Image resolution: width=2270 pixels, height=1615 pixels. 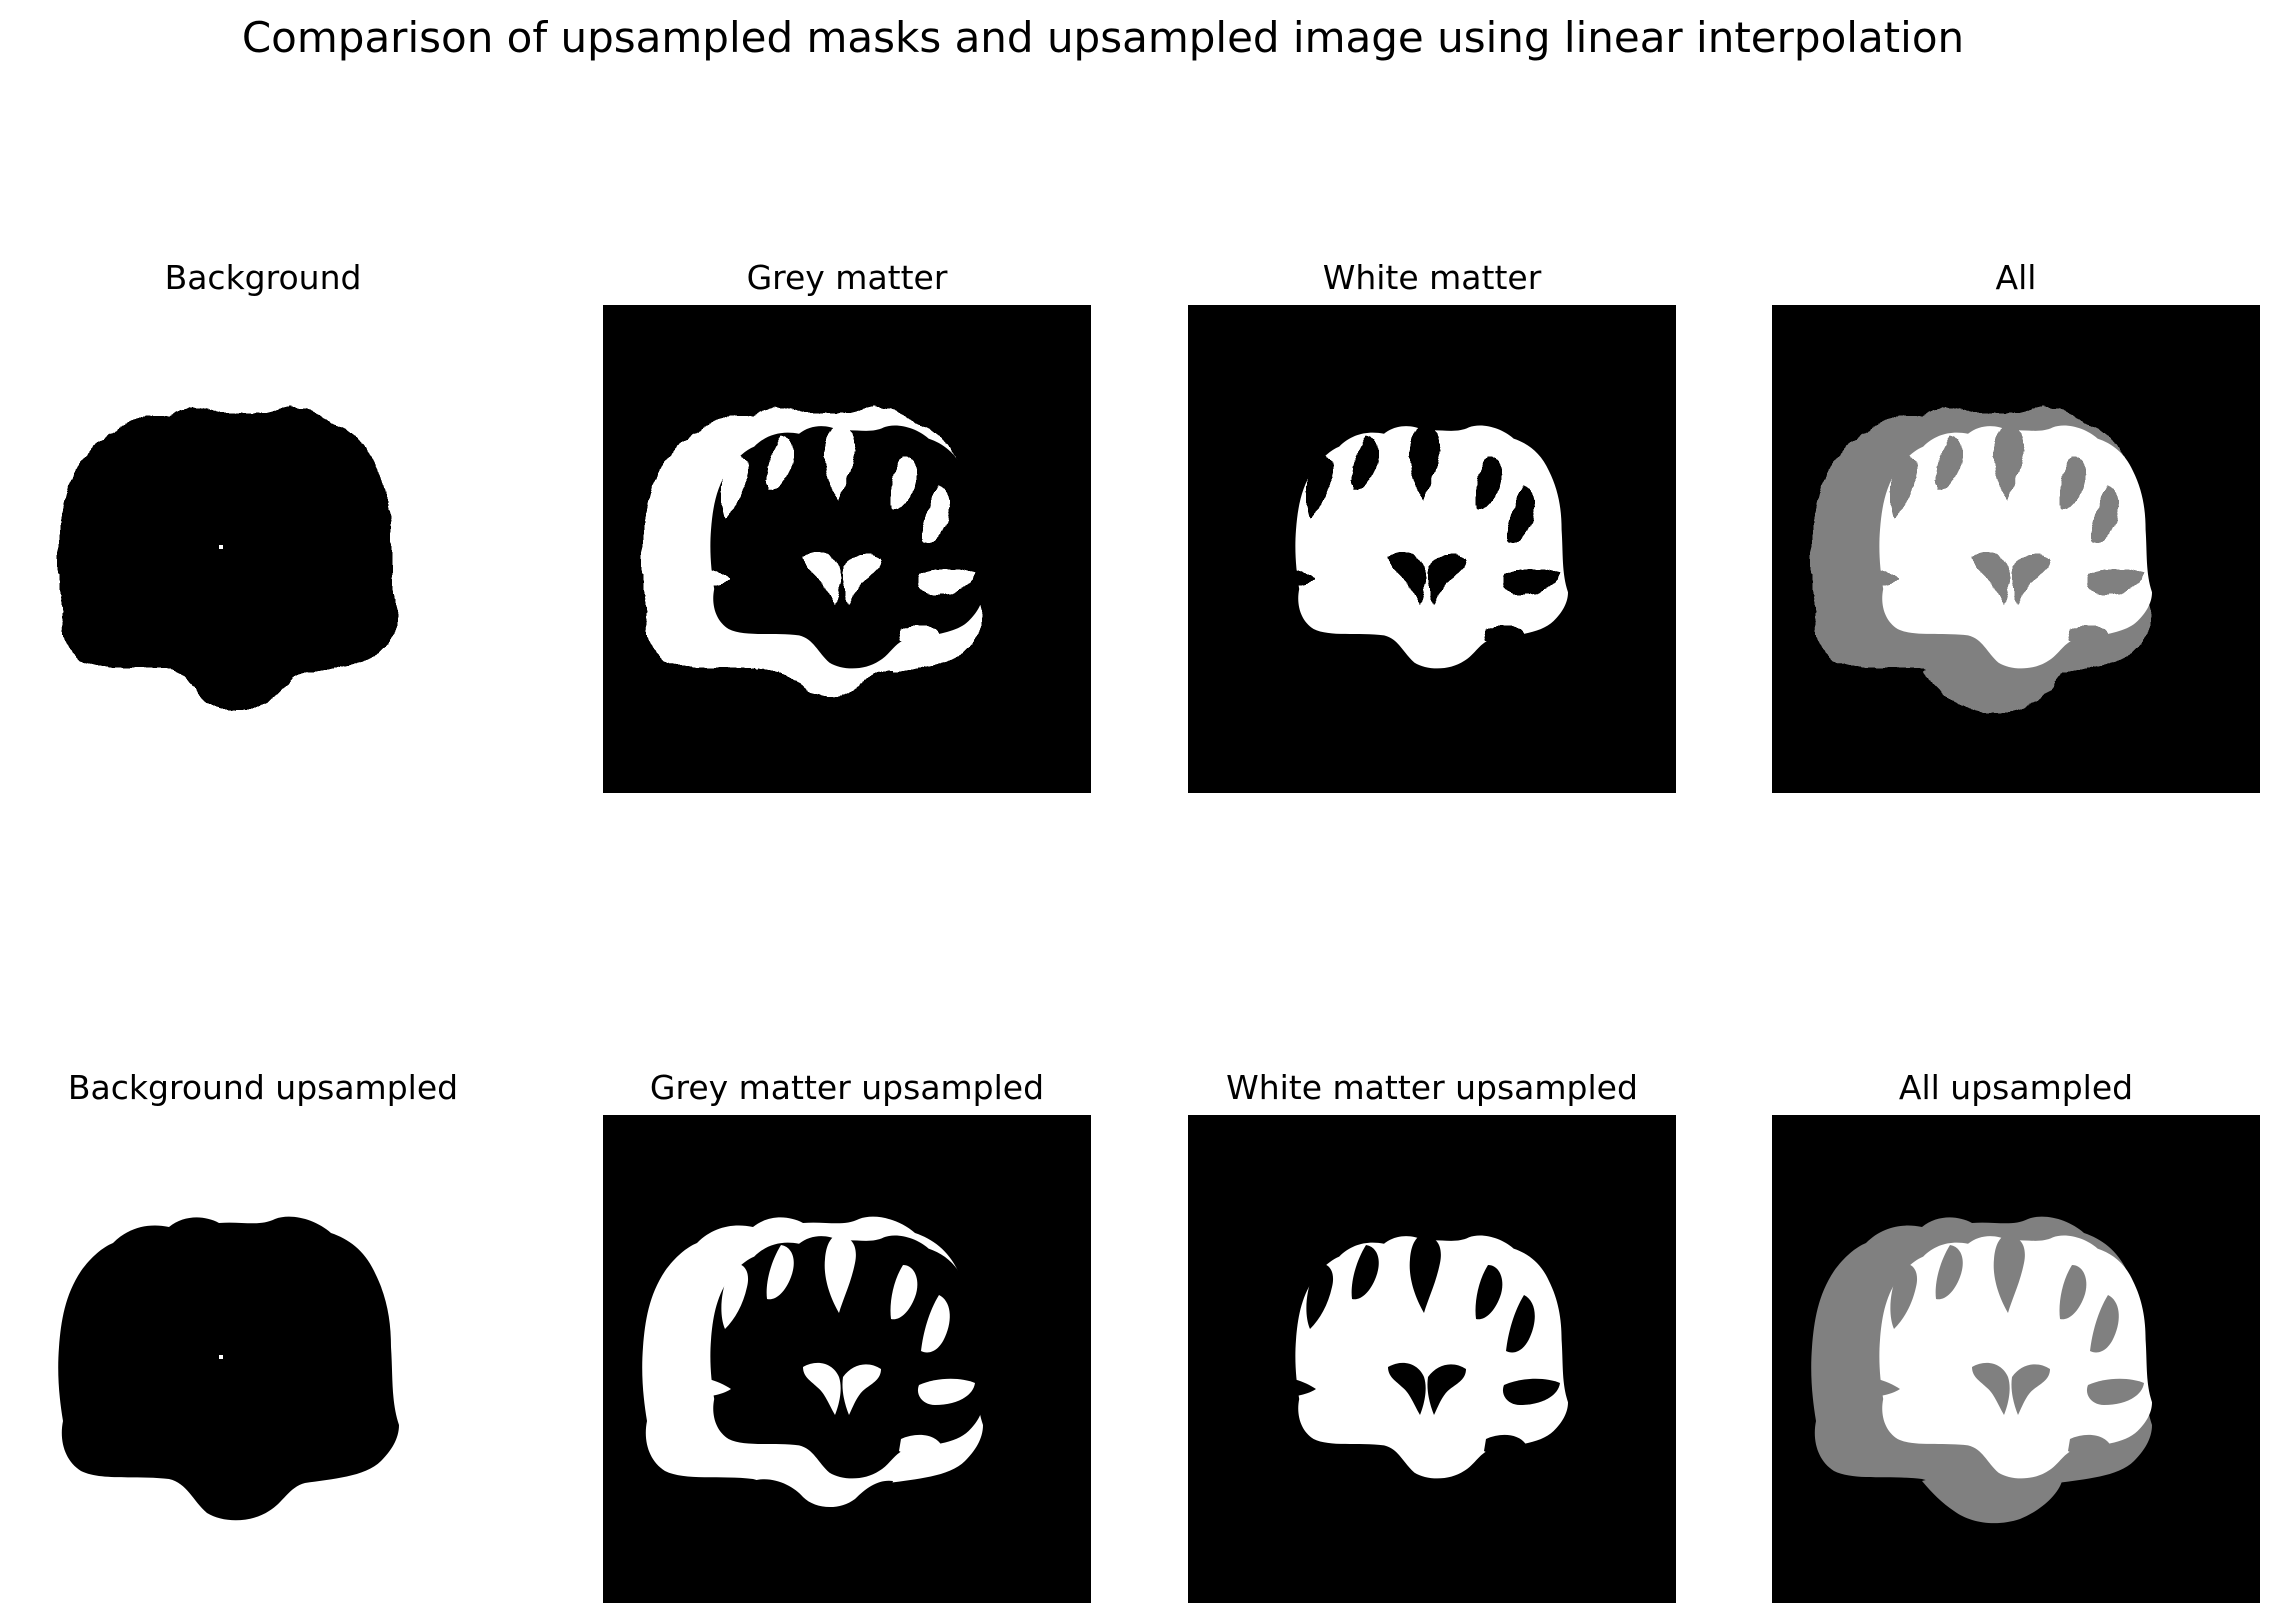 What do you see at coordinates (847, 1359) in the screenshot?
I see `grey-matter-upsampled-image` at bounding box center [847, 1359].